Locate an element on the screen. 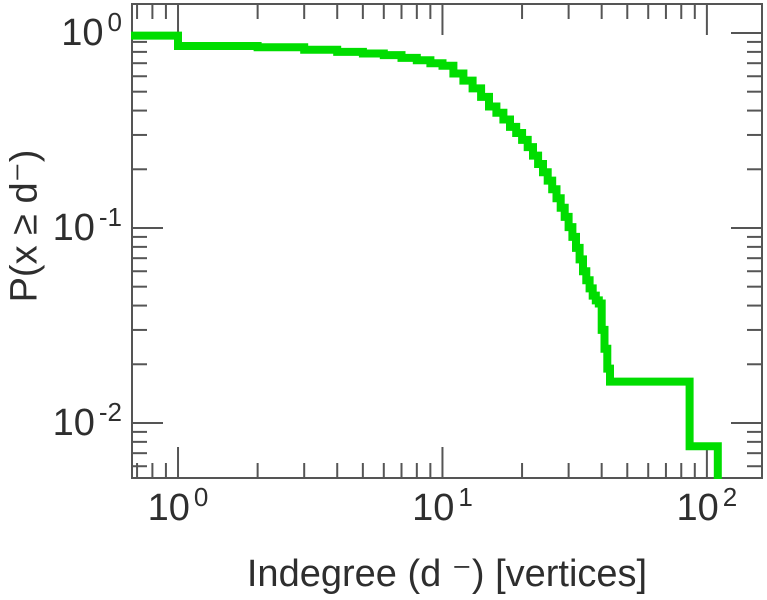 The width and height of the screenshot is (767, 600). y-tick-label: 10 0 is located at coordinates (66, 31).